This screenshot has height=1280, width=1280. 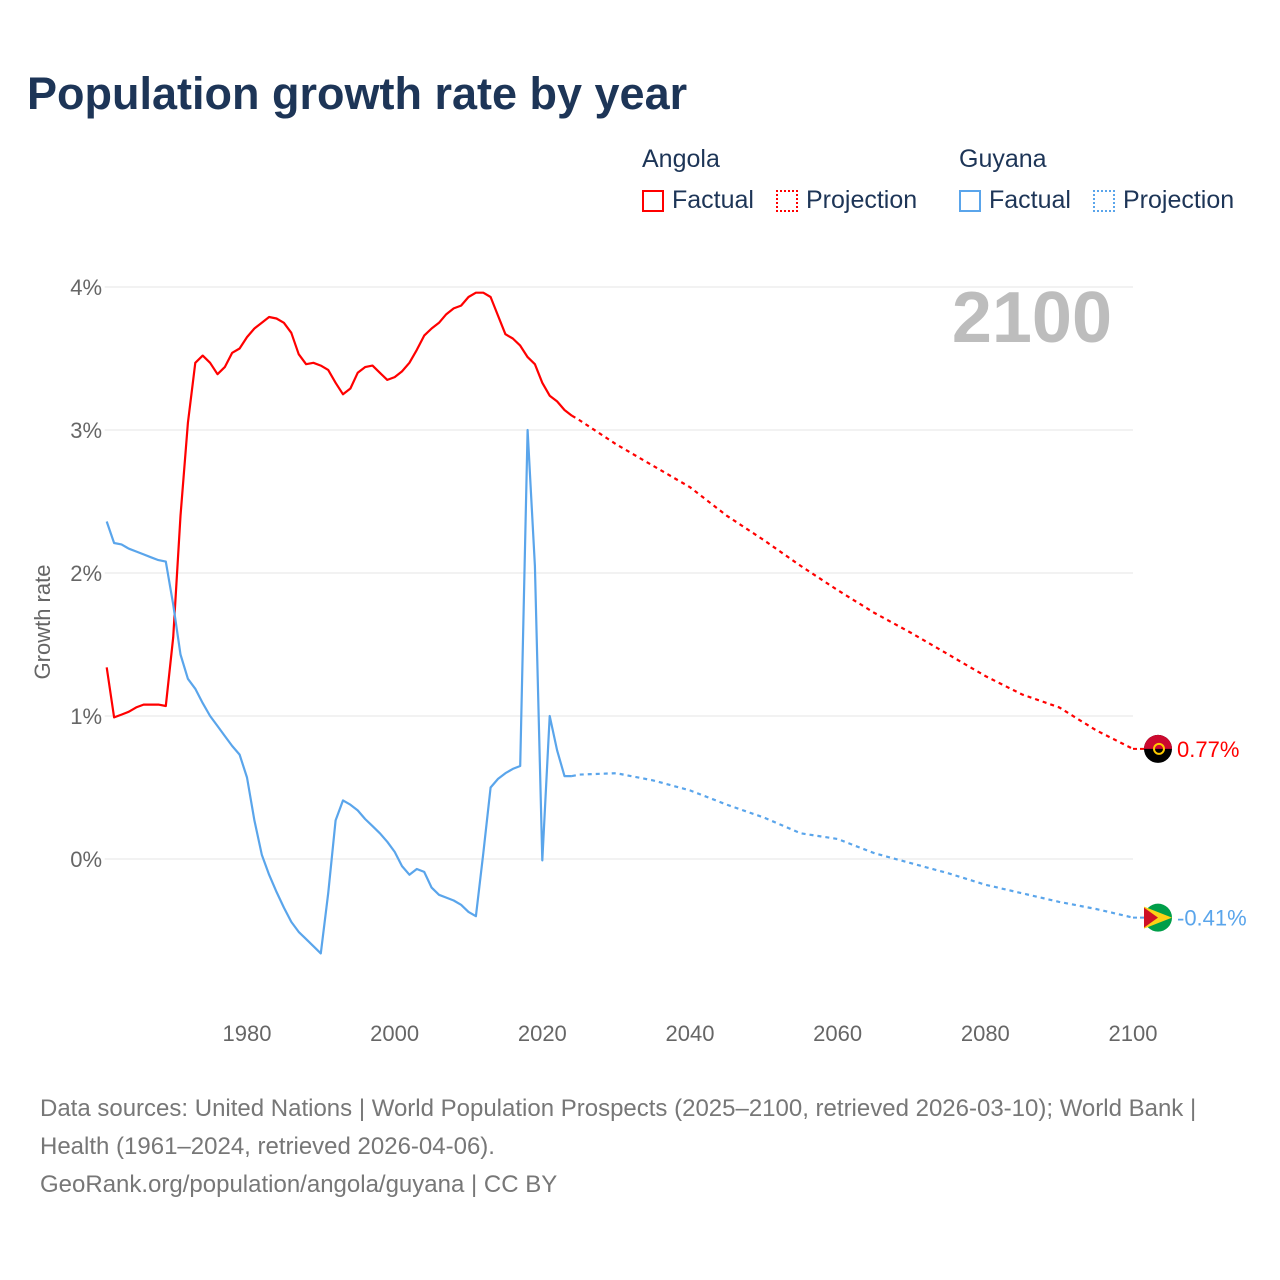 I want to click on angola-projection-line, so click(x=852, y=582).